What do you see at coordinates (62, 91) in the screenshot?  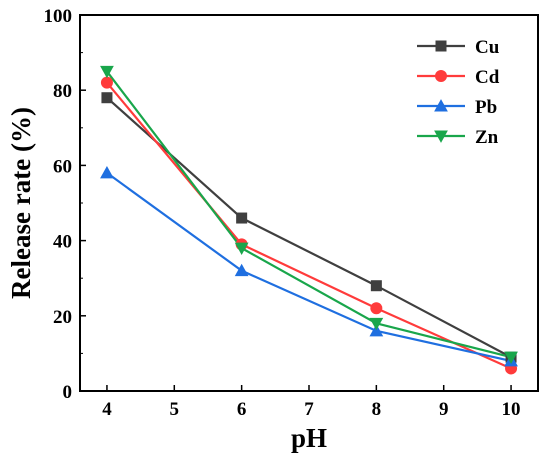 I see `y-tick-label: 80` at bounding box center [62, 91].